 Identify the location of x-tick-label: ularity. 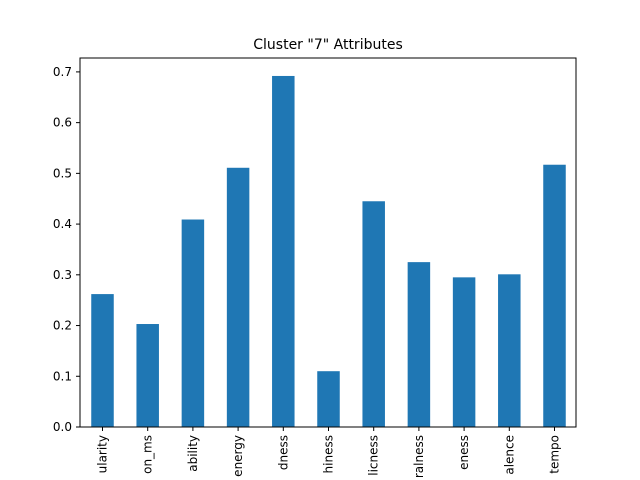
(103, 454).